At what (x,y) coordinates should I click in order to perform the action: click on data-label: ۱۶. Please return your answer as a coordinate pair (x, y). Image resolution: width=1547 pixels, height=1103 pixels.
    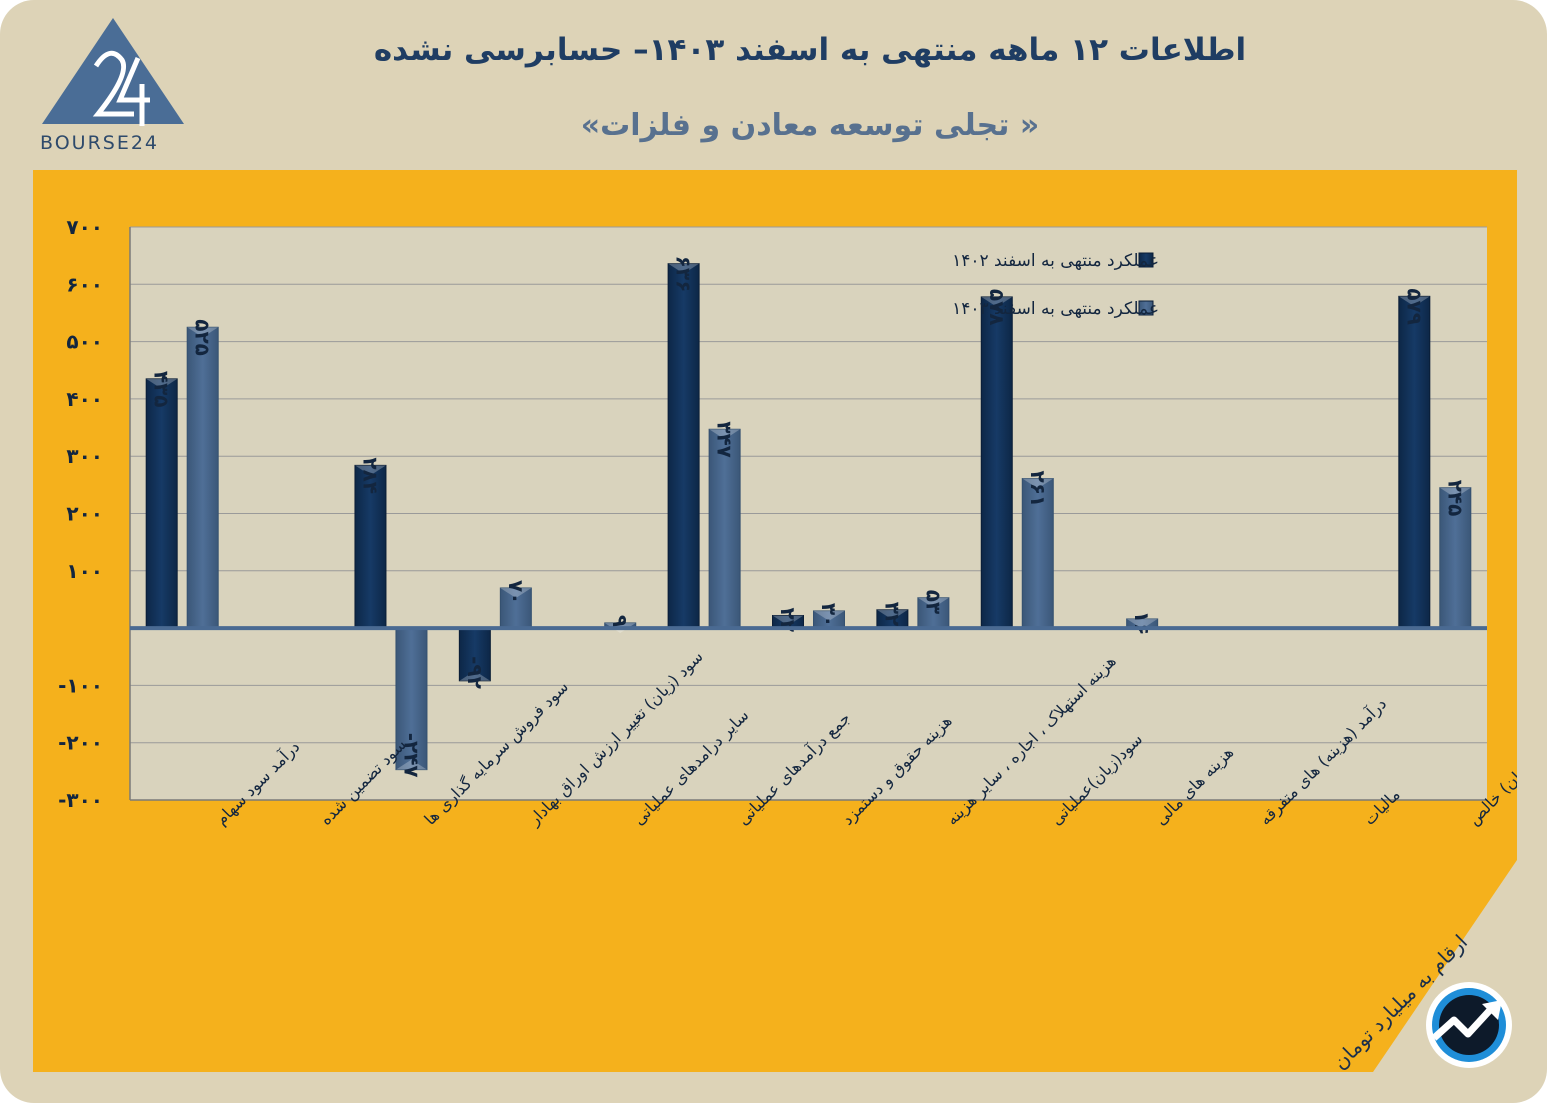
    Looking at the image, I should click on (1142, 623).